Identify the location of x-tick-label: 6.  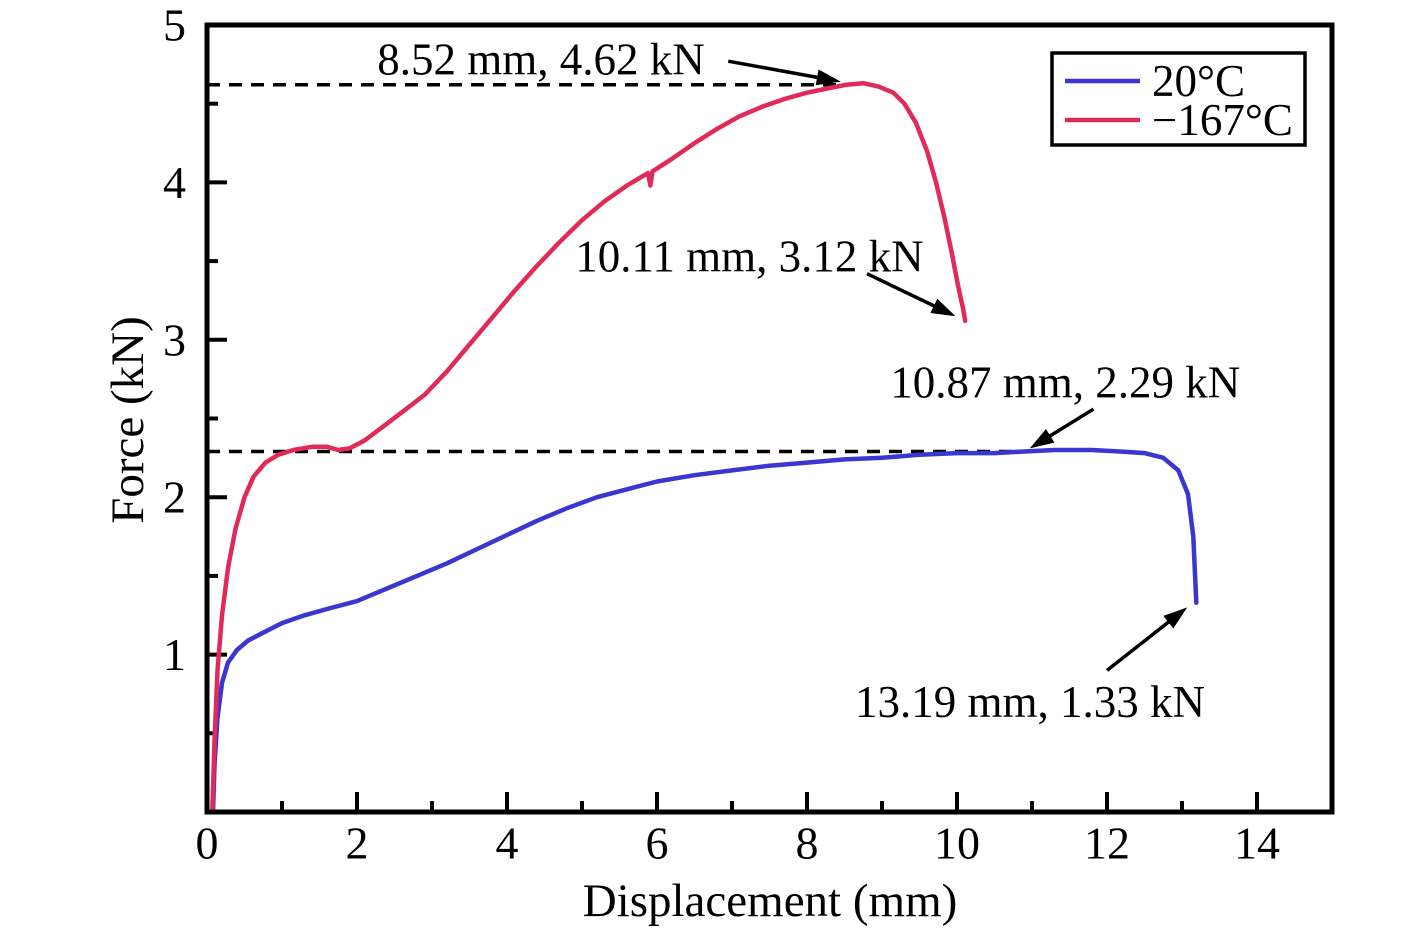
(657, 843).